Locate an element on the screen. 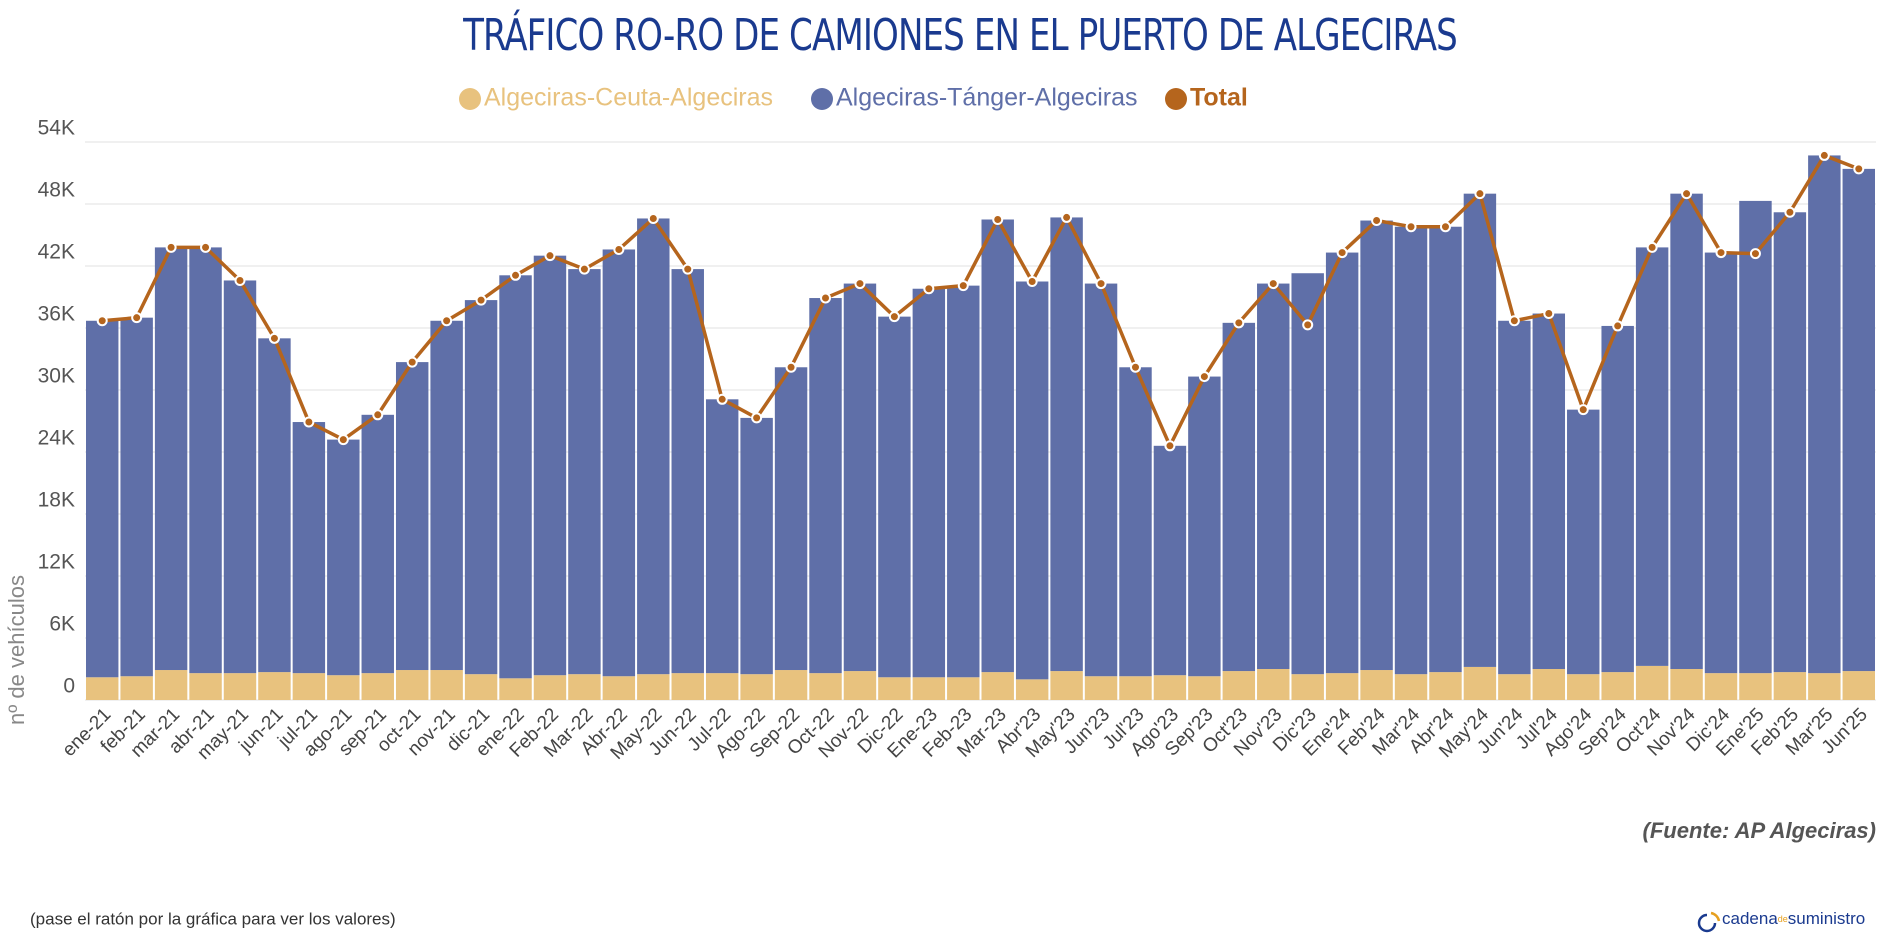 This screenshot has width=1900, height=950. y-tick-label: 18K is located at coordinates (56, 500).